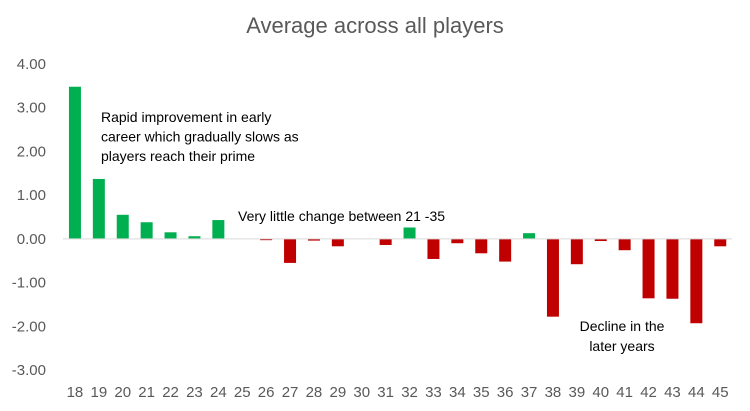  What do you see at coordinates (31, 108) in the screenshot?
I see `y-tick-label: 3.00` at bounding box center [31, 108].